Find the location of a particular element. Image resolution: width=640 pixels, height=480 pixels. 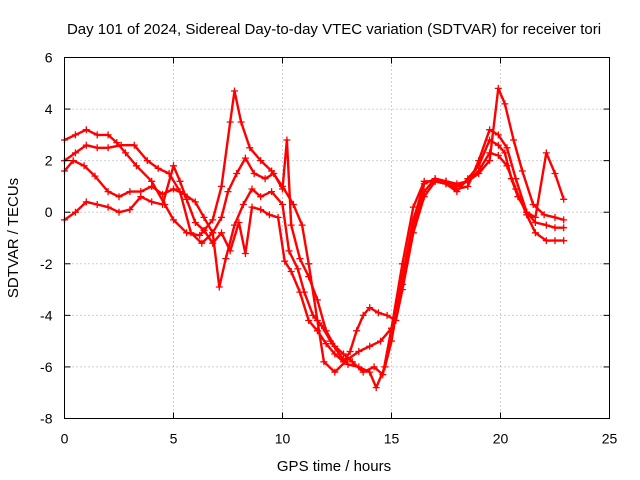

x-tick-label: 25 is located at coordinates (610, 439).